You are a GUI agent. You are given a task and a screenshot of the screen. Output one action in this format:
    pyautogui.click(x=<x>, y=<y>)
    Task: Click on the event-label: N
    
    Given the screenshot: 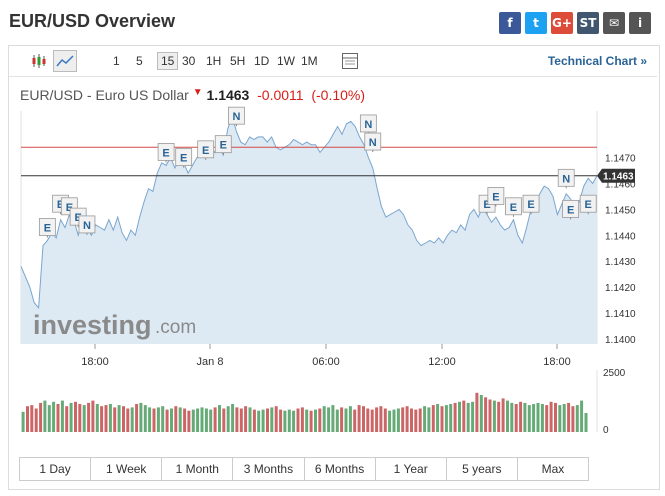 What is the action you would take?
    pyautogui.click(x=87, y=226)
    